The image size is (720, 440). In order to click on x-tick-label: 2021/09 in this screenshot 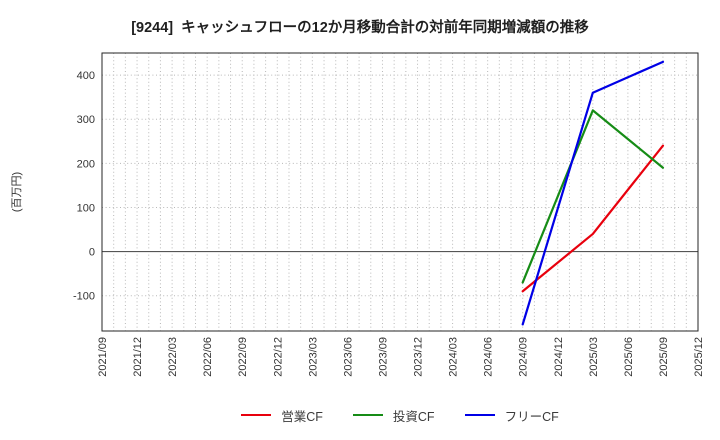, I will do `click(103, 357)`.